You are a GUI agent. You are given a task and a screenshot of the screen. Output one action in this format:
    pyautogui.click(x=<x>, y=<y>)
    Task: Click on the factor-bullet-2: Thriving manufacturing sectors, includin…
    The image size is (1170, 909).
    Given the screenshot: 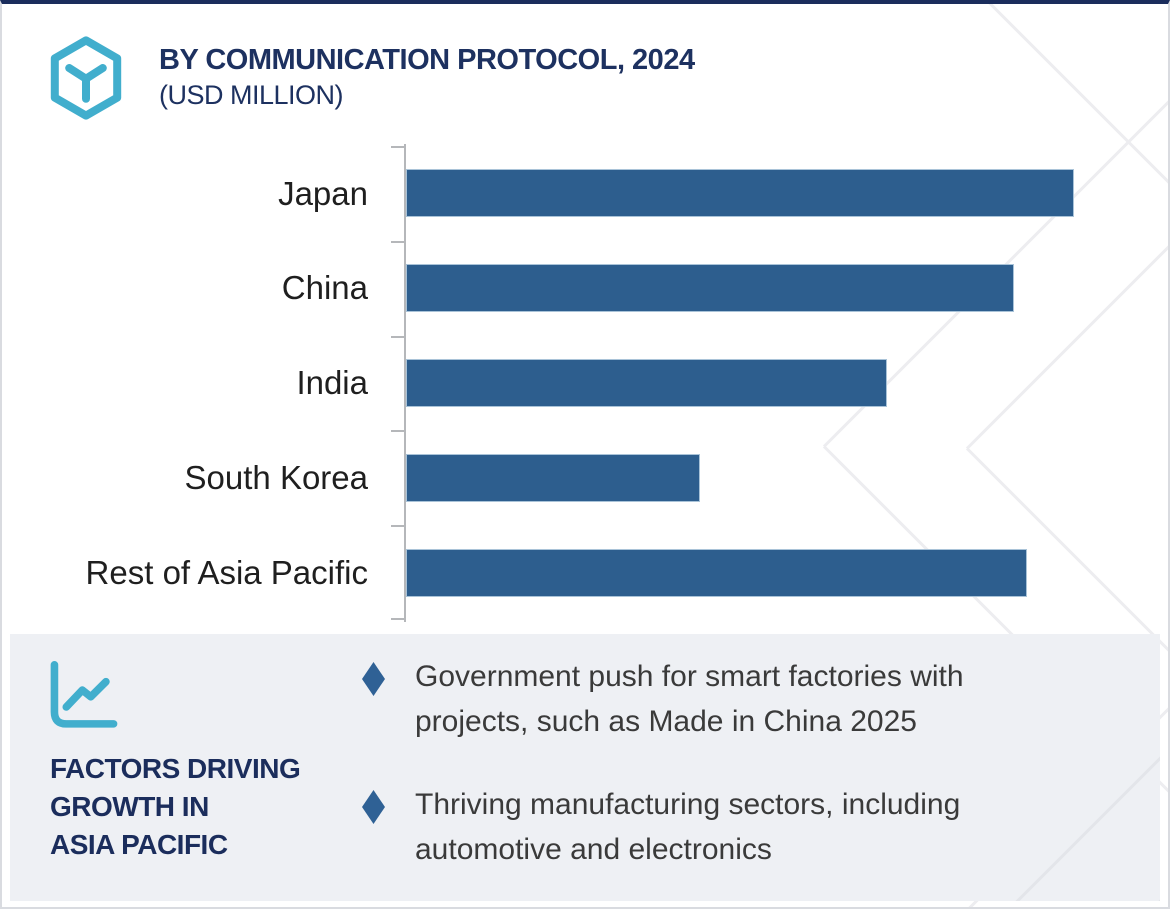 What is the action you would take?
    pyautogui.click(x=742, y=827)
    